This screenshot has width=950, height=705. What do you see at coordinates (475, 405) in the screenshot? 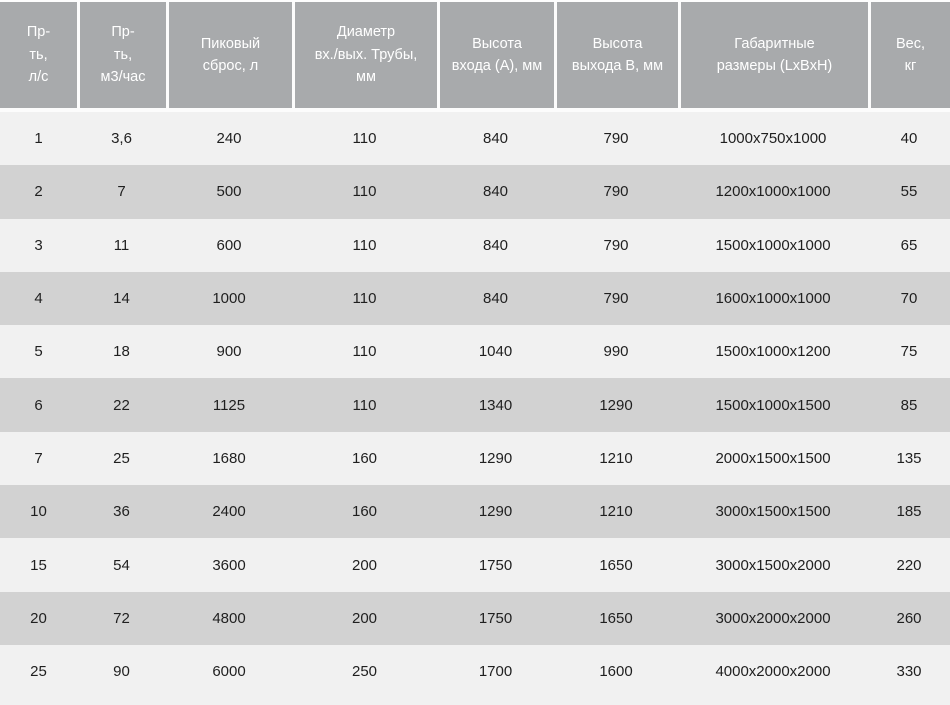
I see `table-row: 6 22 1125 110 1340 1290 1500x1000x1500 85` at bounding box center [475, 405].